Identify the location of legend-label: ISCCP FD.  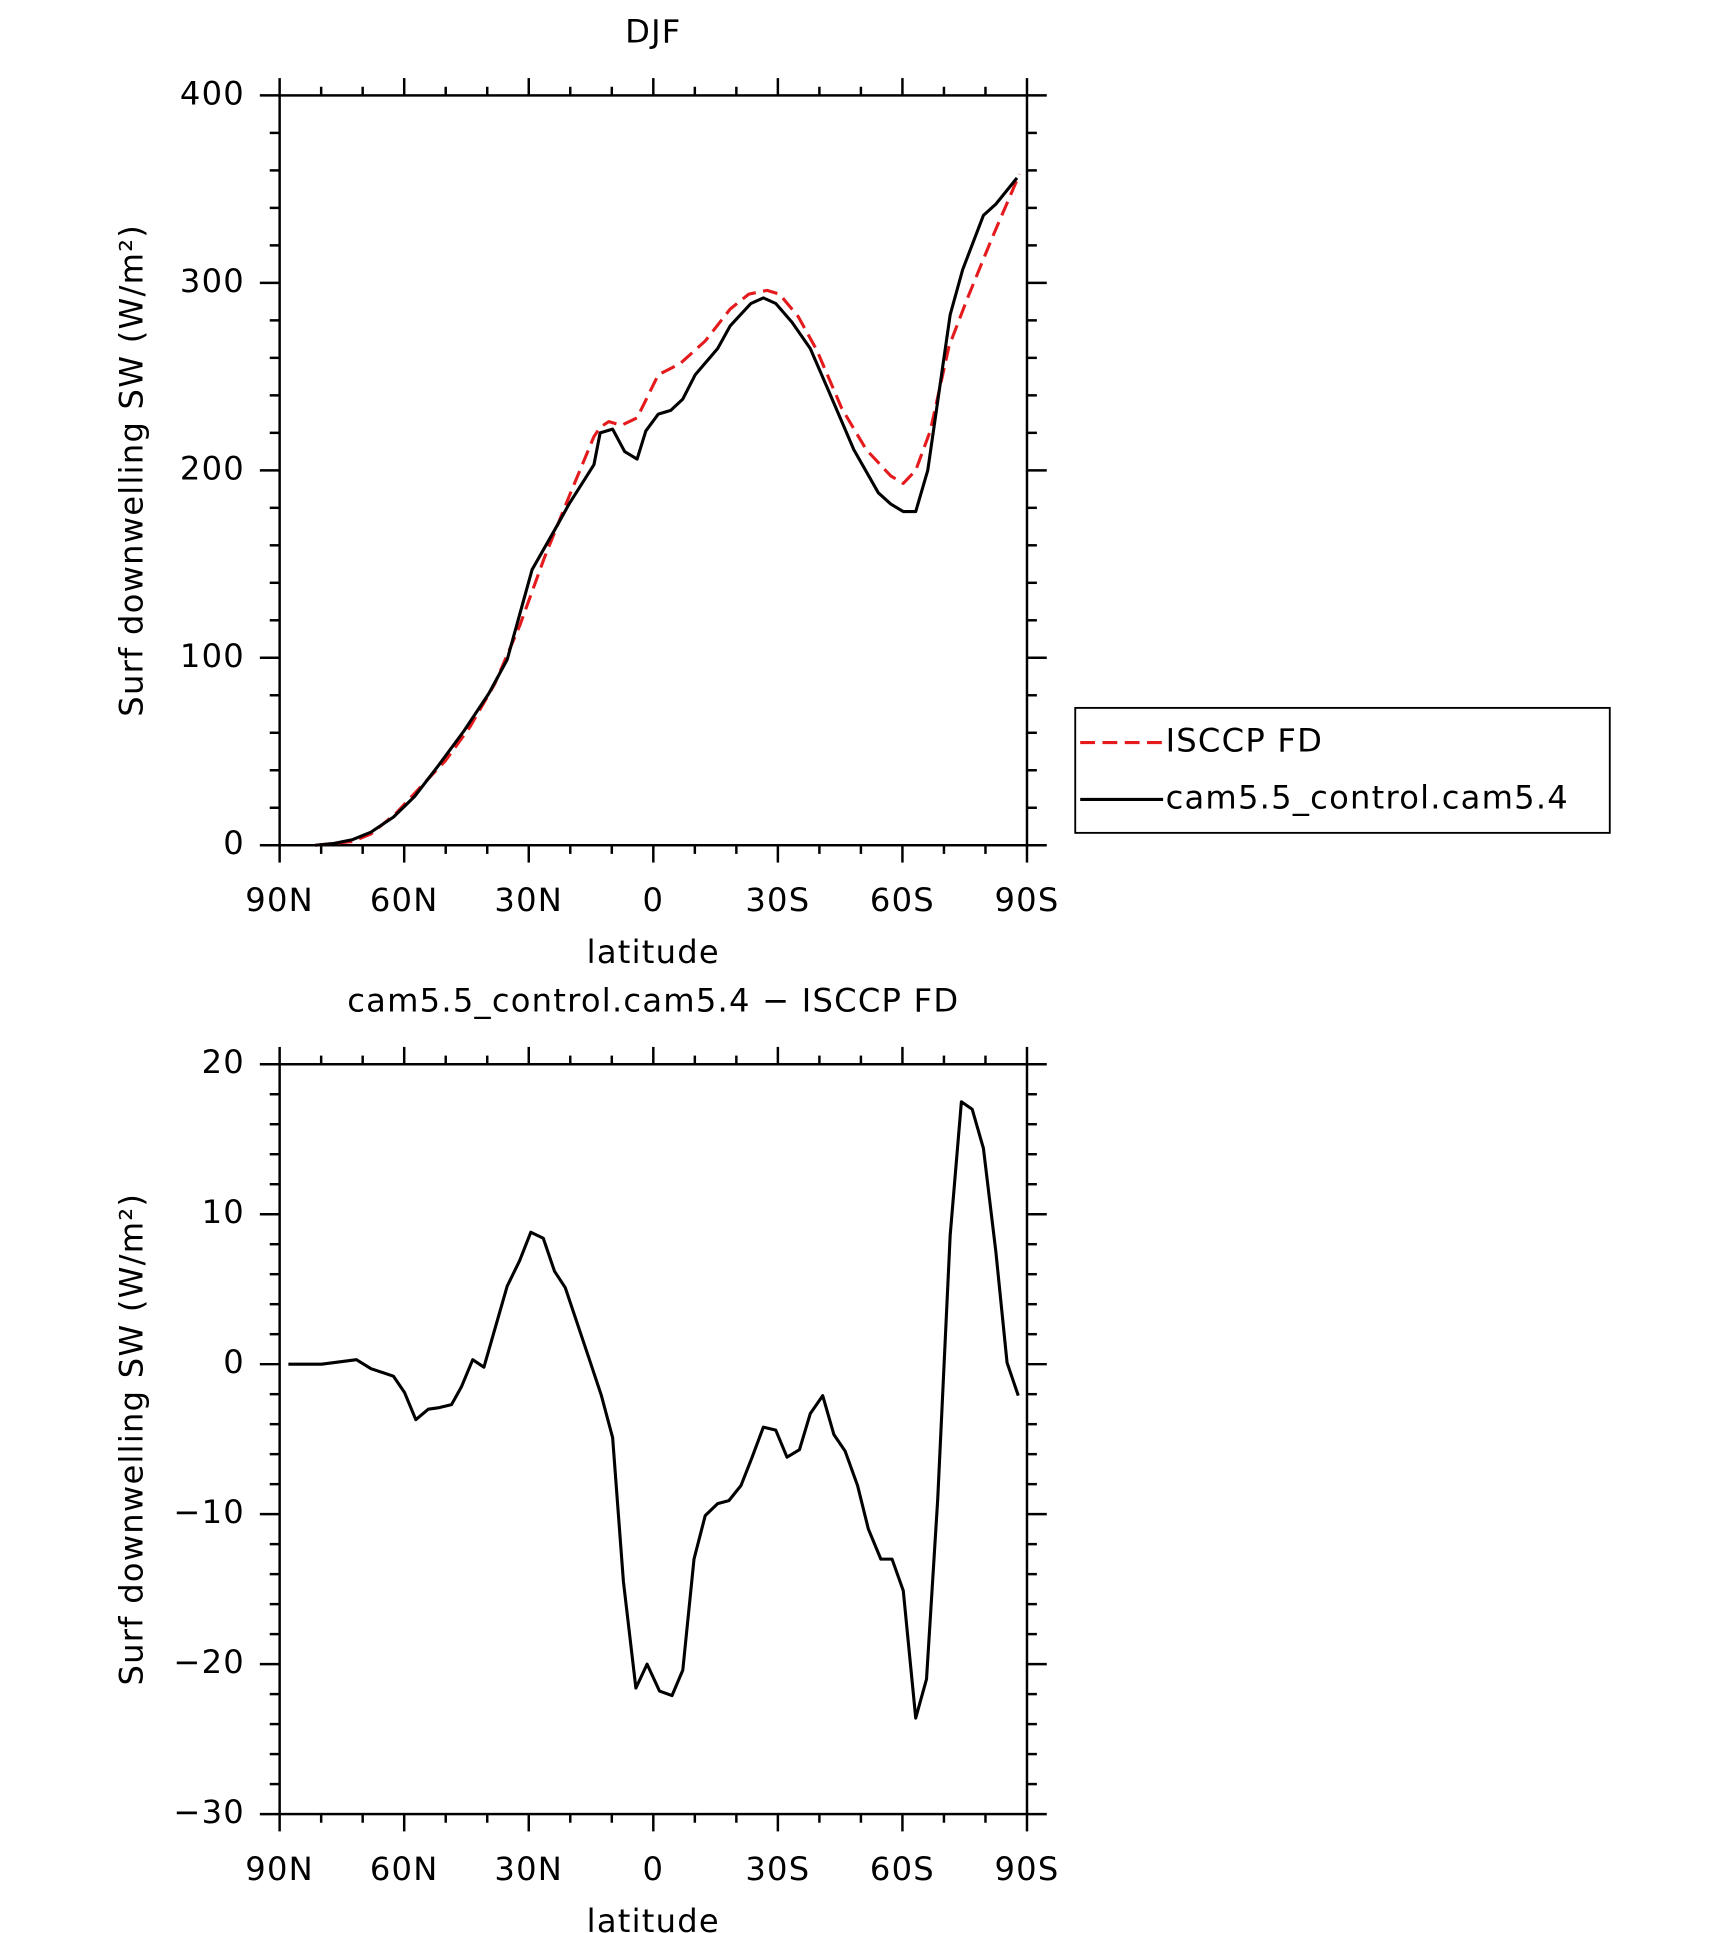
(1245, 741).